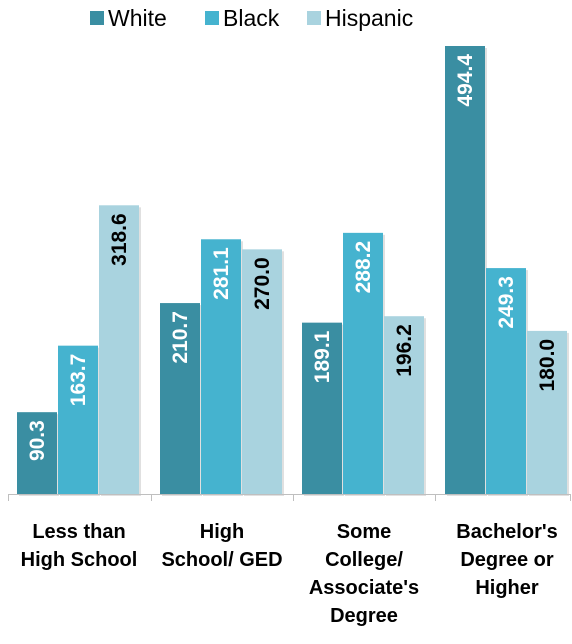 The image size is (572, 644). What do you see at coordinates (404, 350) in the screenshot?
I see `value-label: 196.2` at bounding box center [404, 350].